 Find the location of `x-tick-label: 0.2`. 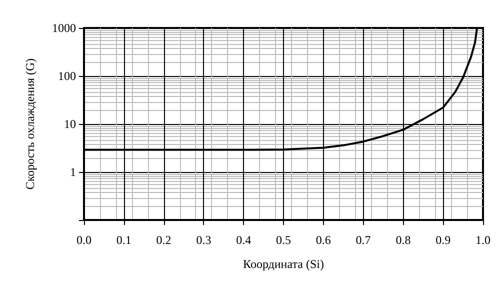

x-tick-label: 0.2 is located at coordinates (164, 240).